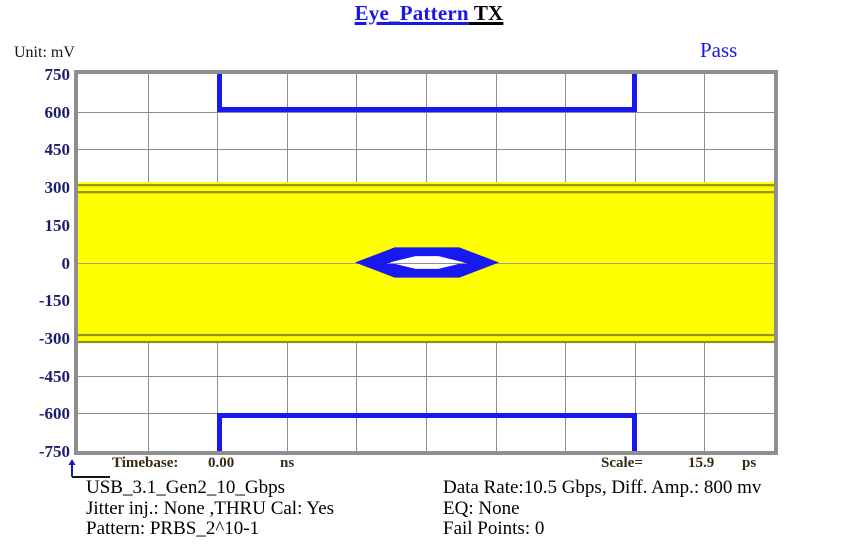 The image size is (858, 557). Describe the element at coordinates (57, 149) in the screenshot. I see `y-axis-tick-label: 450` at that location.